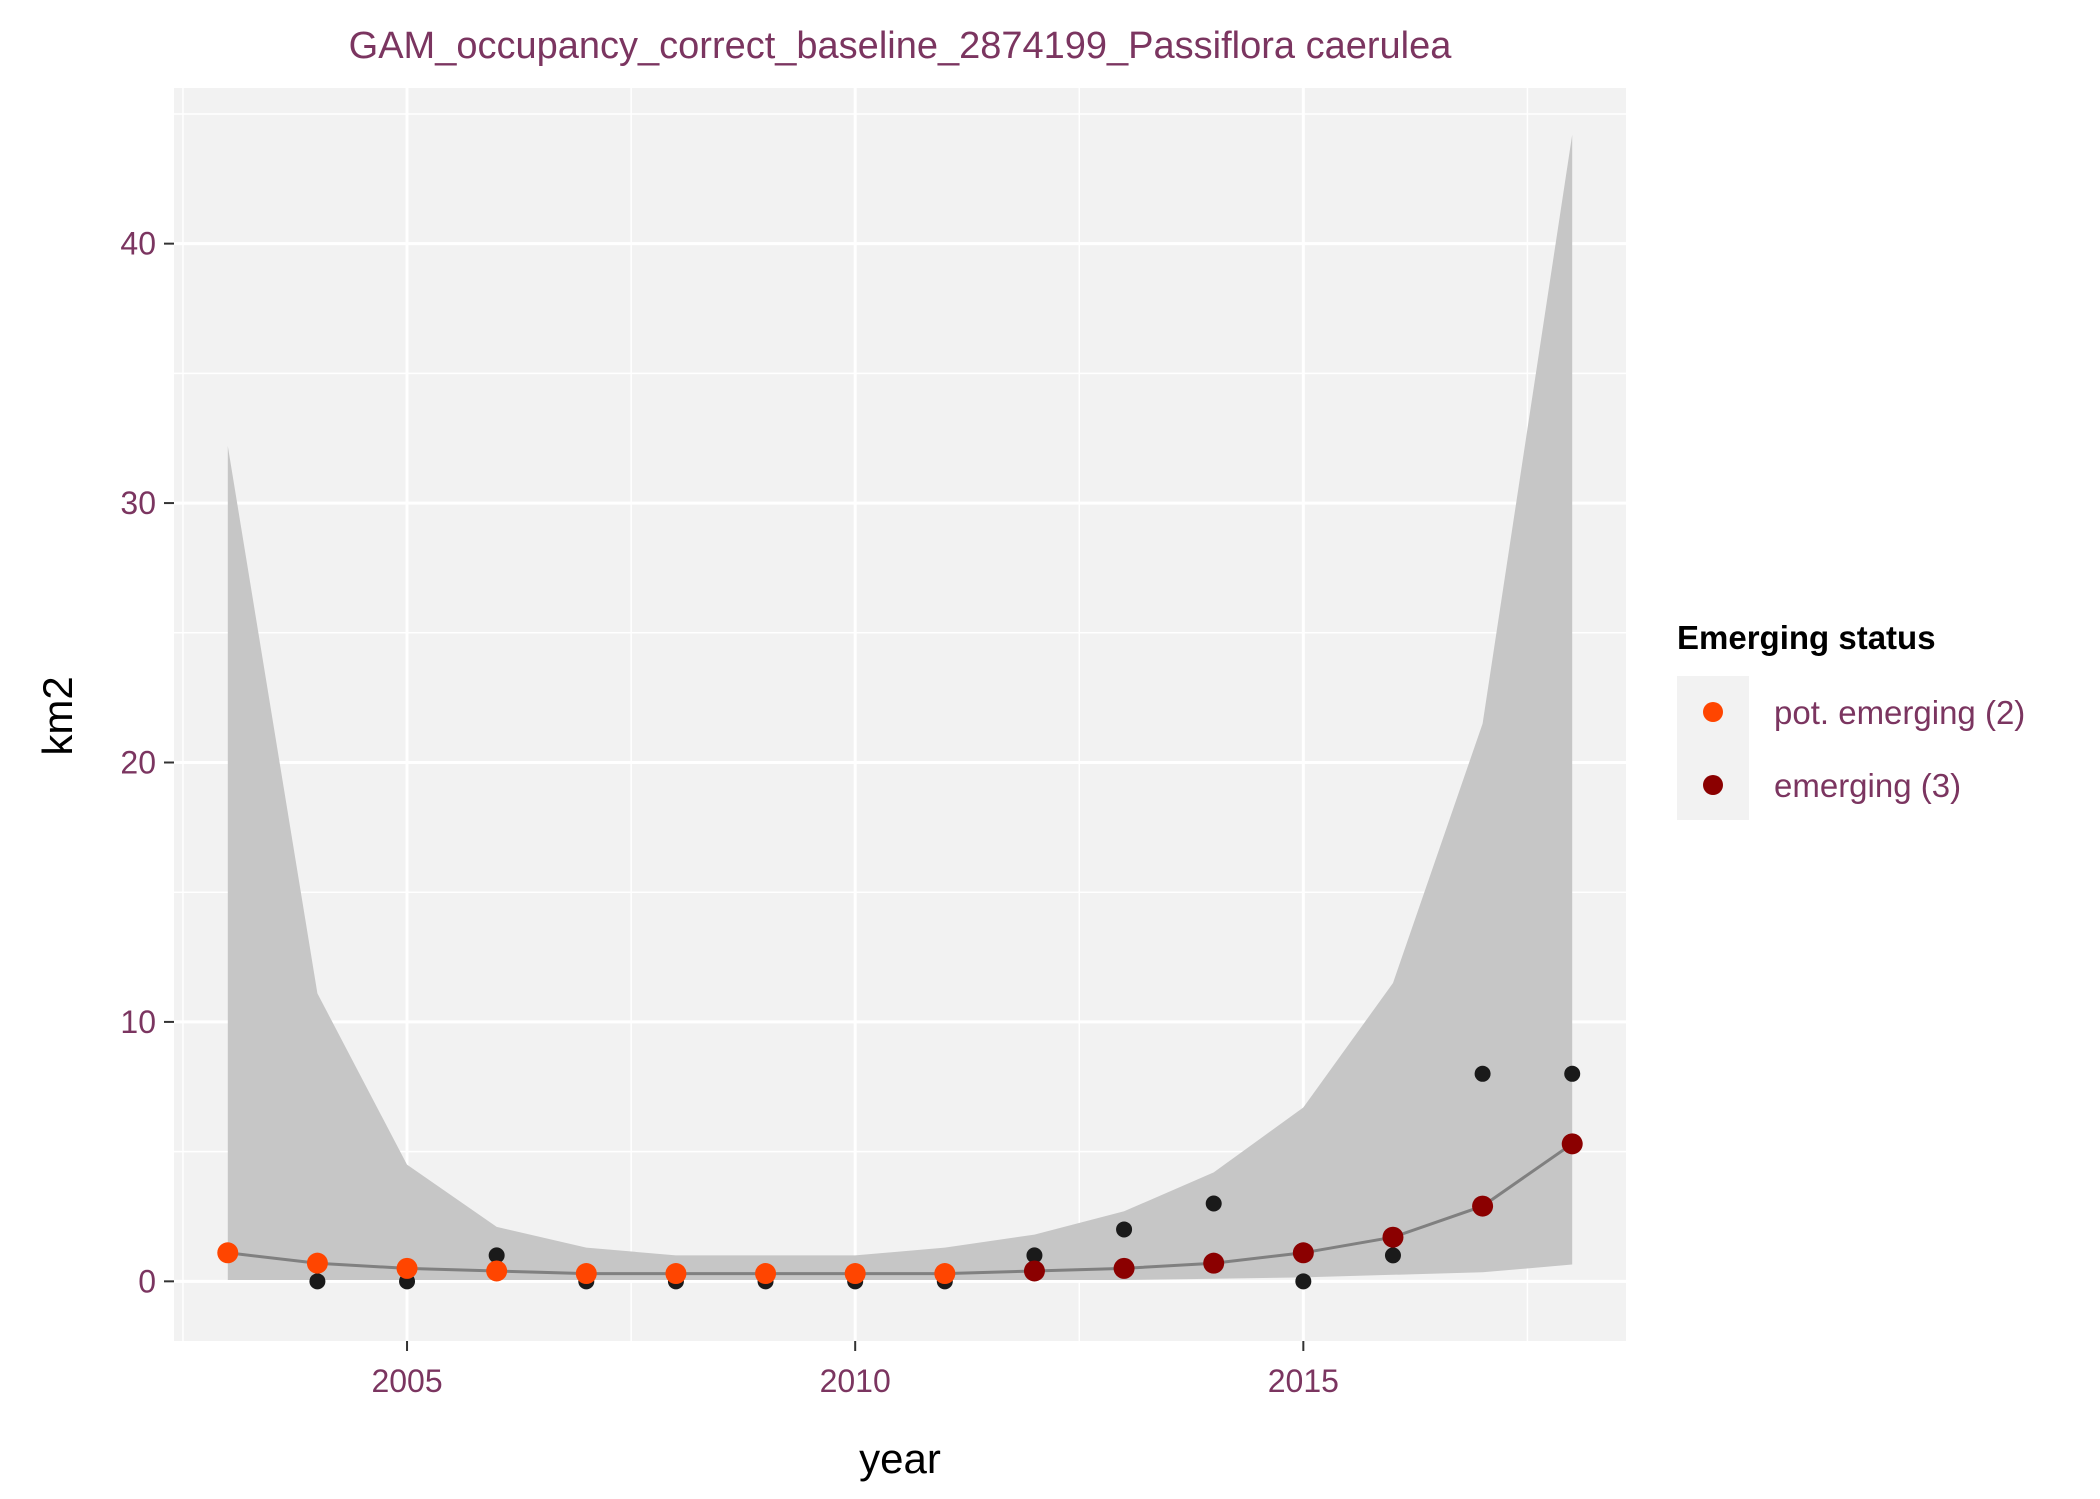 This screenshot has width=2100, height=1499. Describe the element at coordinates (1303, 1381) in the screenshot. I see `x-tick-label: 2015` at that location.